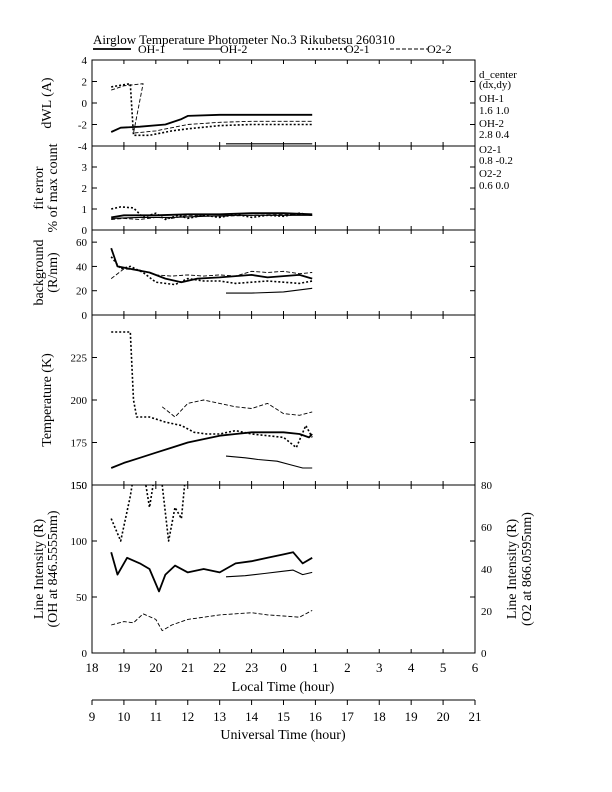 Image resolution: width=612 pixels, height=792 pixels. Describe the element at coordinates (251, 667) in the screenshot. I see `local-time-tick: 23` at that location.